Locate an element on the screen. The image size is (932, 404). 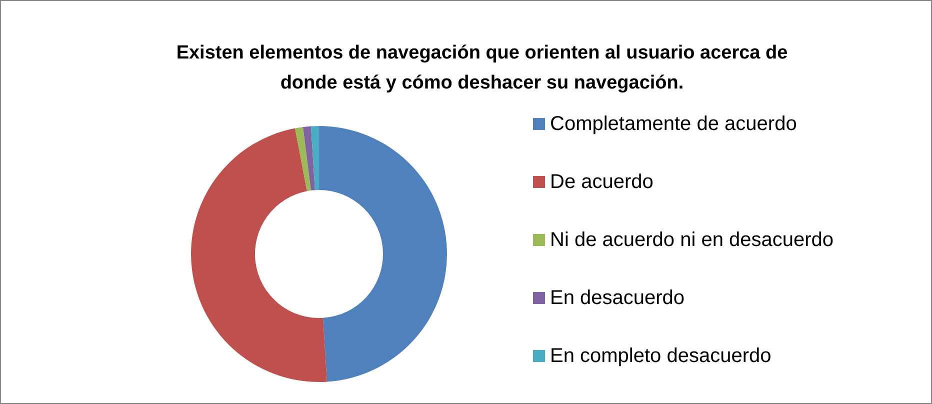
legend-label: Ni de acuerdo ni en desacuerdo is located at coordinates (692, 240).